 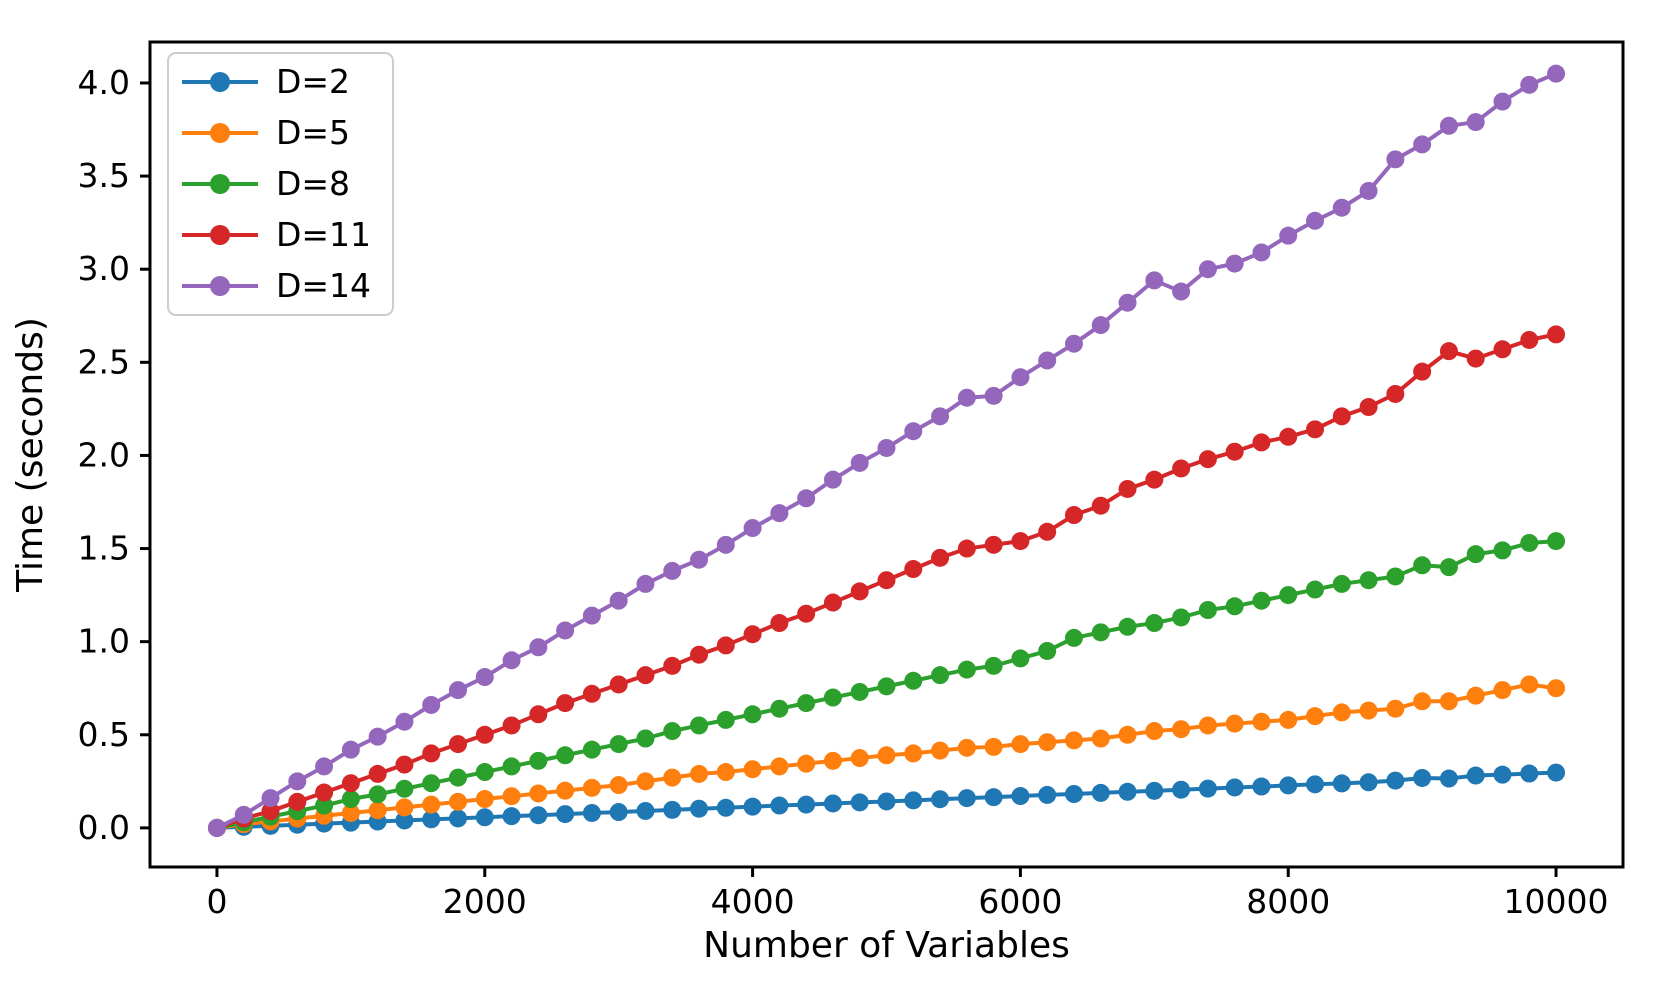 I want to click on x-tick-label: 10000, so click(x=1556, y=901).